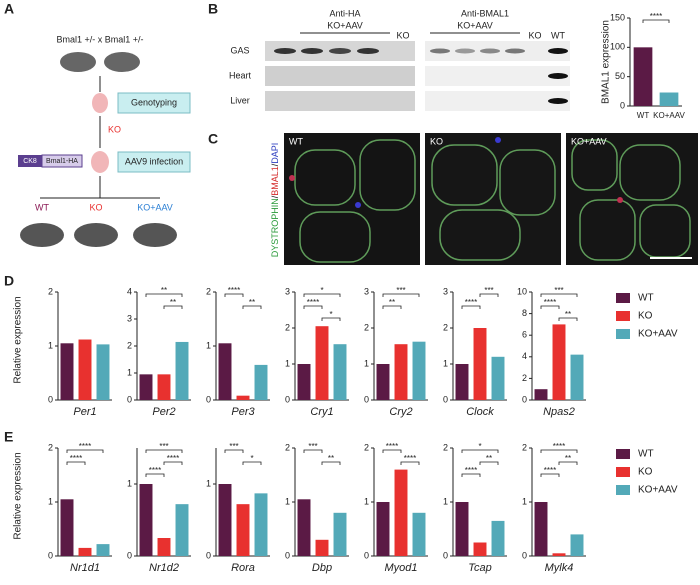 This screenshot has width=700, height=585. Describe the element at coordinates (559, 568) in the screenshot. I see `x-axis-label: Mylk4` at that location.